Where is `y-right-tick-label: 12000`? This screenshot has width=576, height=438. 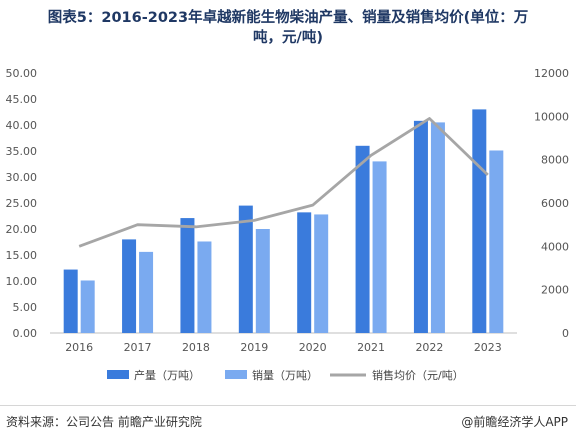 y-right-tick-label: 12000 is located at coordinates (551, 73).